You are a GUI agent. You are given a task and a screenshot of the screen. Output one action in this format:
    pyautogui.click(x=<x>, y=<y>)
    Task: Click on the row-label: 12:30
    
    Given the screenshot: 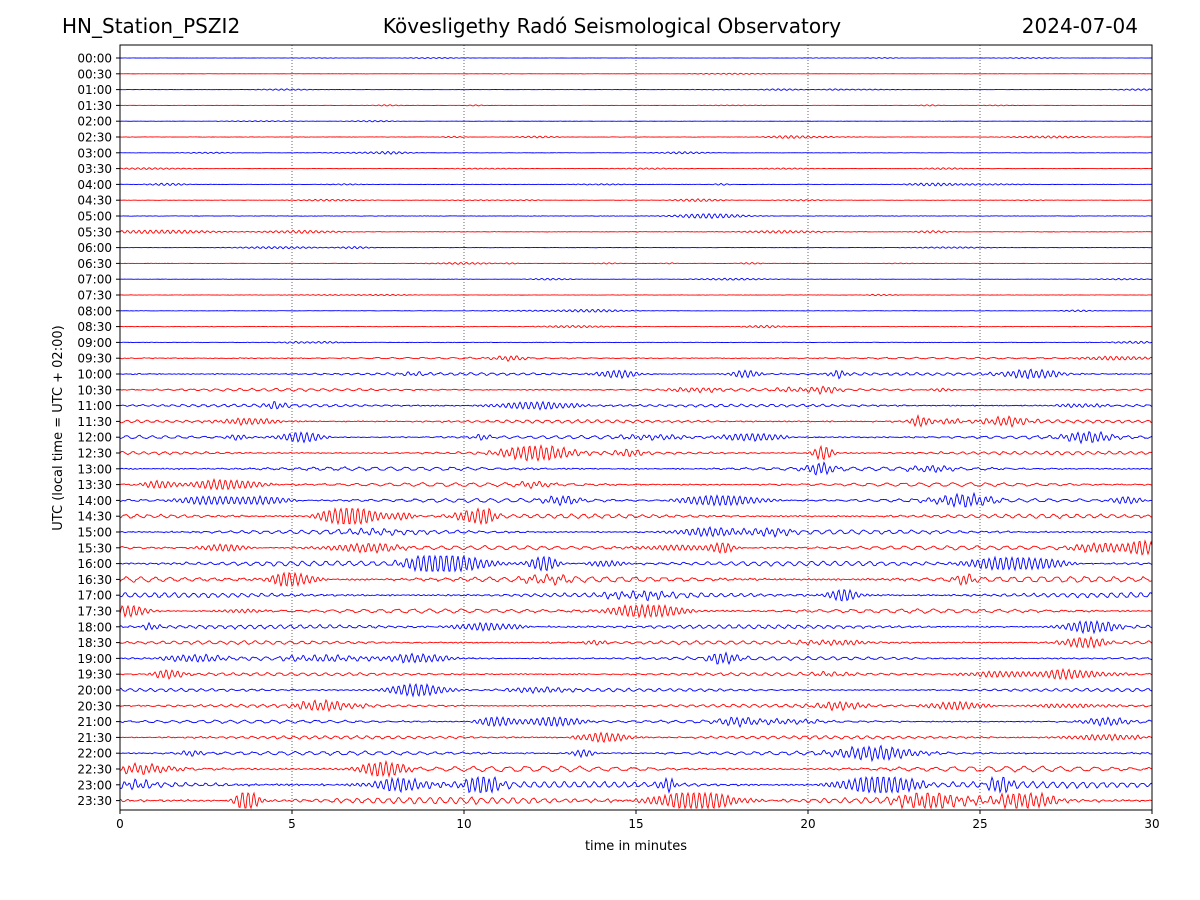 What is the action you would take?
    pyautogui.click(x=94, y=454)
    